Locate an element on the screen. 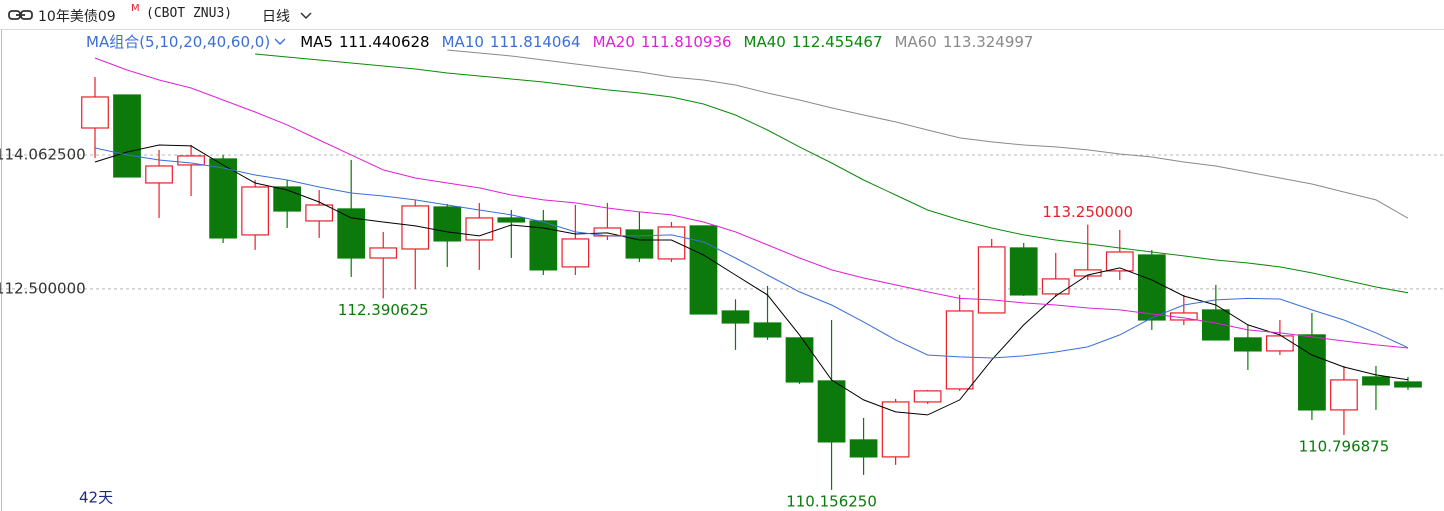 The height and width of the screenshot is (511, 1444). legend-value: 111.440628 is located at coordinates (384, 41).